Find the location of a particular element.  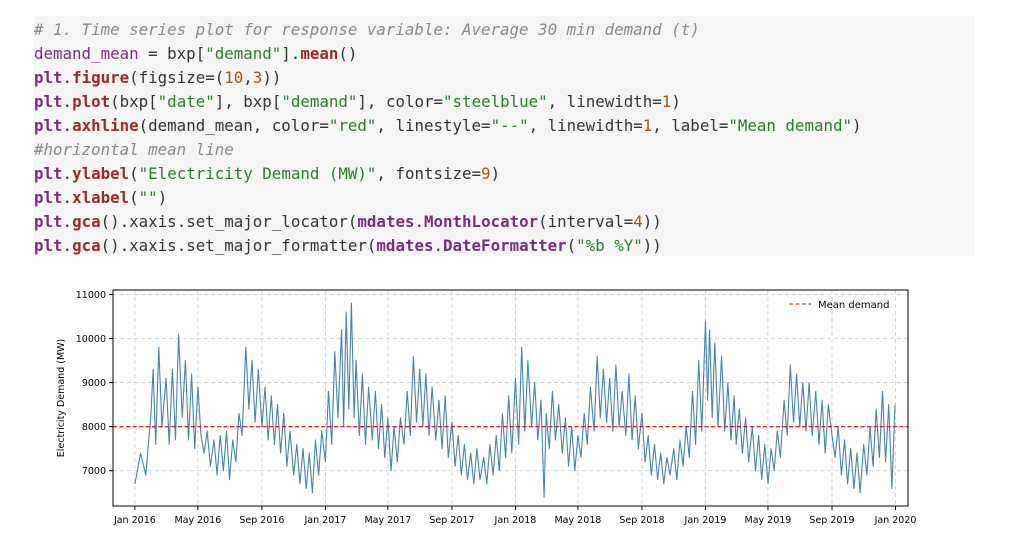

x-tick-label: May 2019 is located at coordinates (768, 520).